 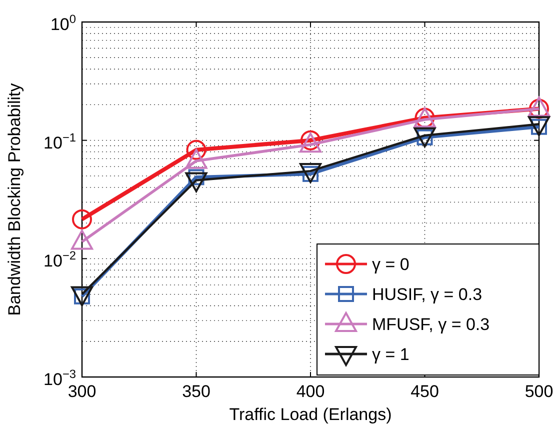 What do you see at coordinates (538, 391) in the screenshot?
I see `x-tick-label: 500` at bounding box center [538, 391].